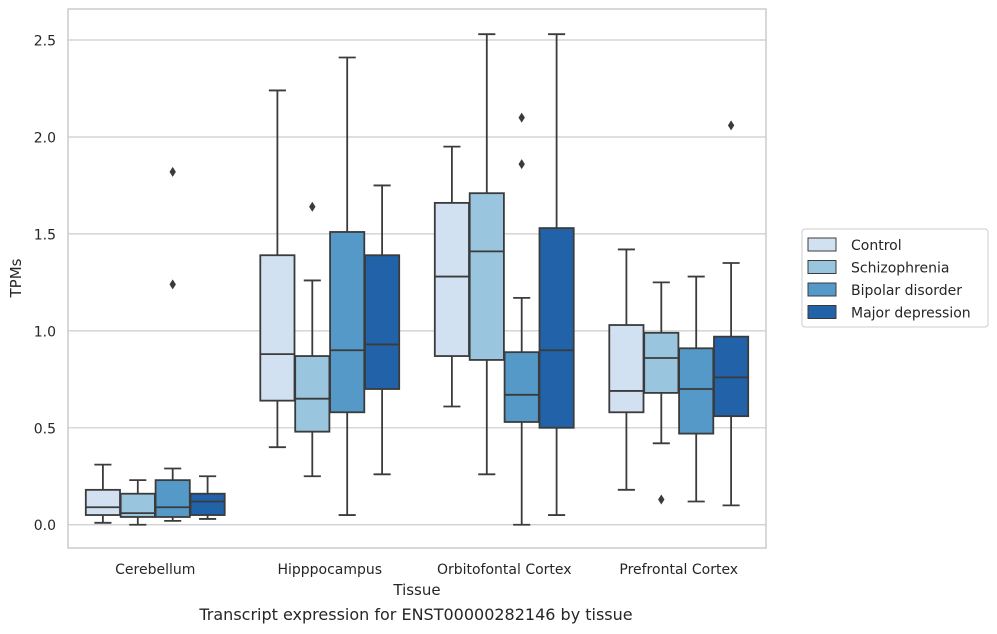  What do you see at coordinates (45, 332) in the screenshot?
I see `y-tick-label: 1.0` at bounding box center [45, 332].